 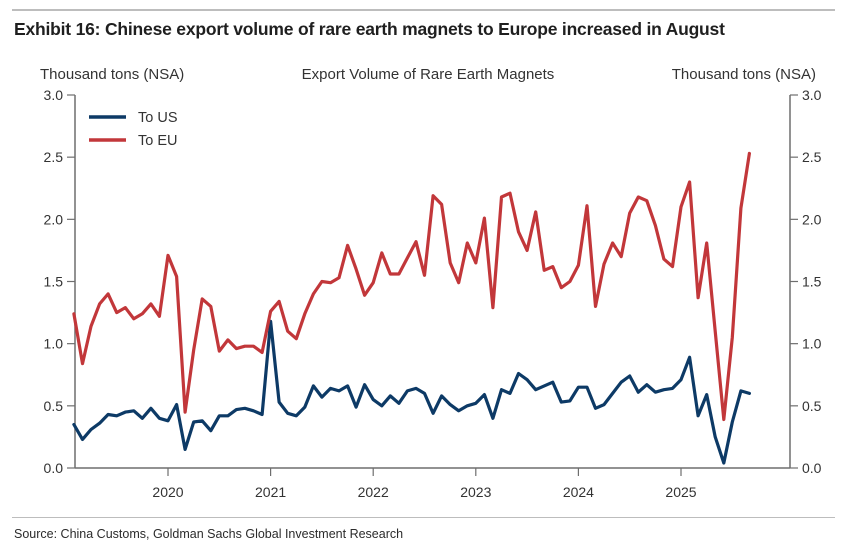 What do you see at coordinates (423, 10) in the screenshot?
I see `top-divider` at bounding box center [423, 10].